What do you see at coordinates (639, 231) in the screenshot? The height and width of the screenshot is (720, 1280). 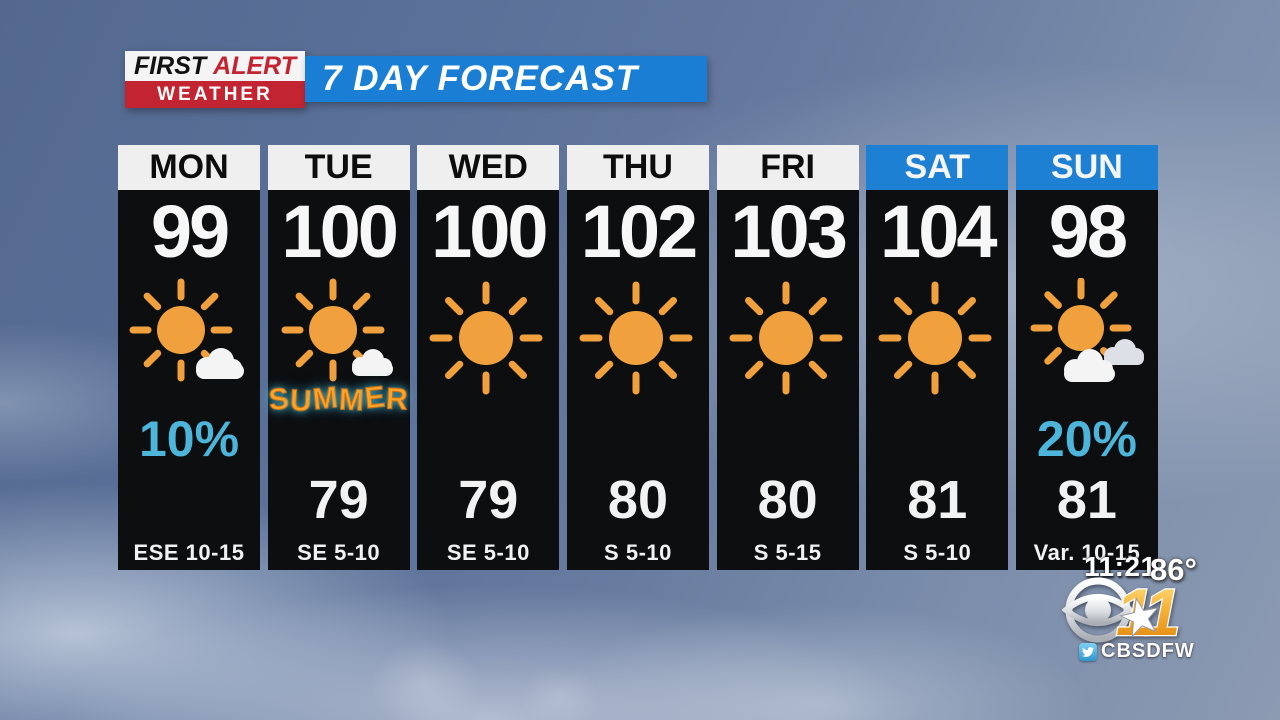 I see `high-temp: 102` at bounding box center [639, 231].